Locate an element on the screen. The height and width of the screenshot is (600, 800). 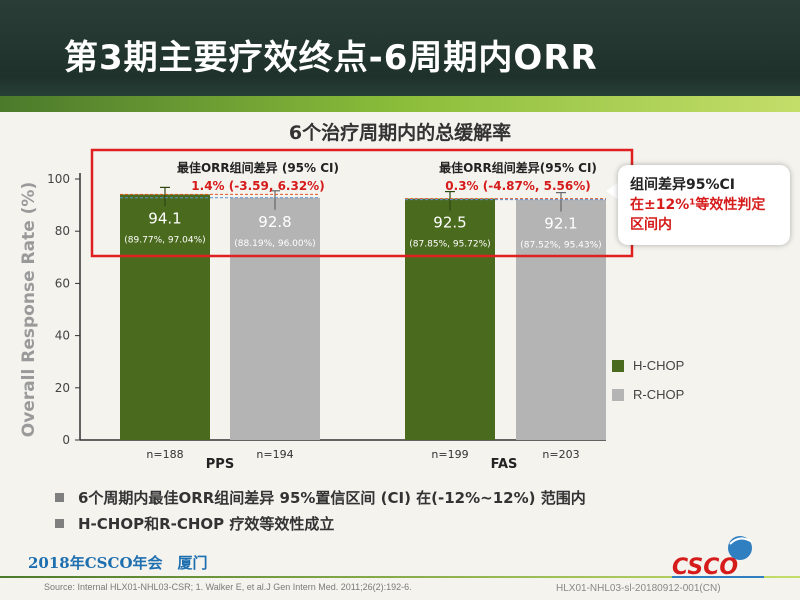
bullet-item: H-CHOP和R-CHOP 疗效等效性成立 is located at coordinates (320, 523).